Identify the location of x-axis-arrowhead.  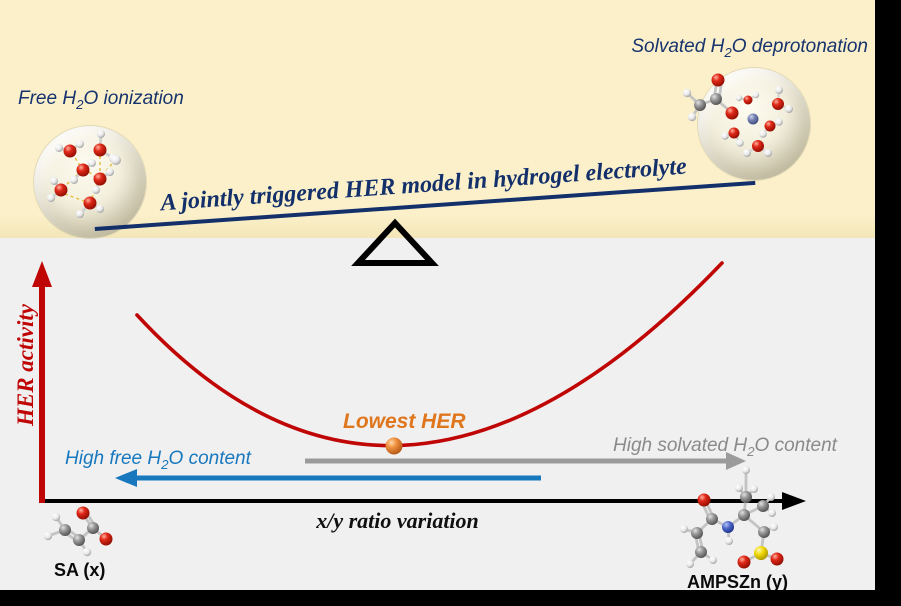
(794, 501).